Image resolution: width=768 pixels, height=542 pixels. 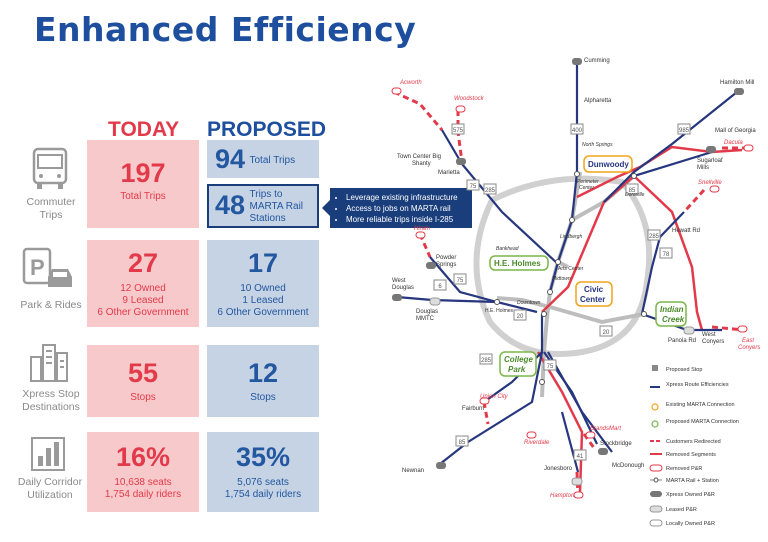 I want to click on proposed-parkride-line: 10 Owned, so click(x=263, y=288).